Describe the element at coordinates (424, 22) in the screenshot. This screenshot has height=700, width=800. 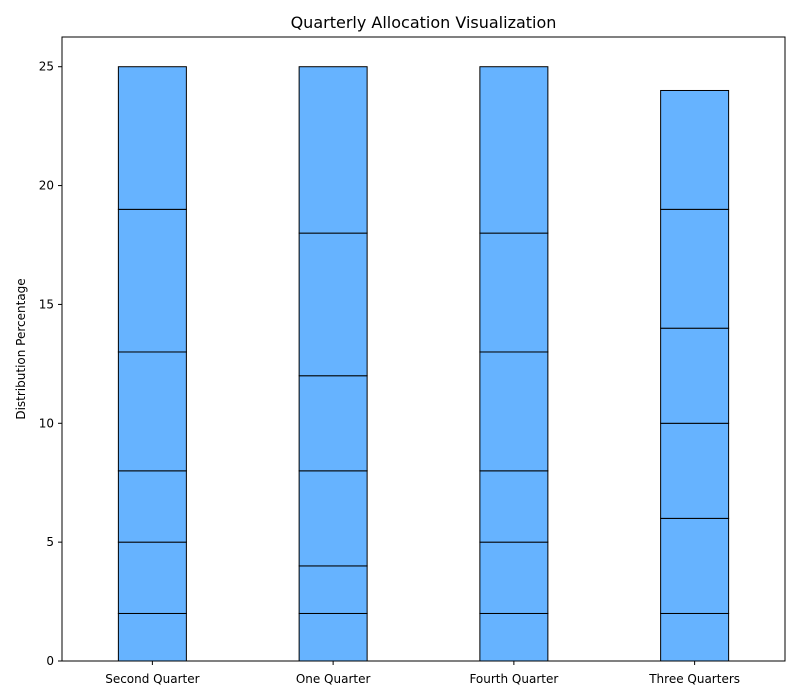
I see `chart-title: Quarterly Allocation Visualization` at that location.